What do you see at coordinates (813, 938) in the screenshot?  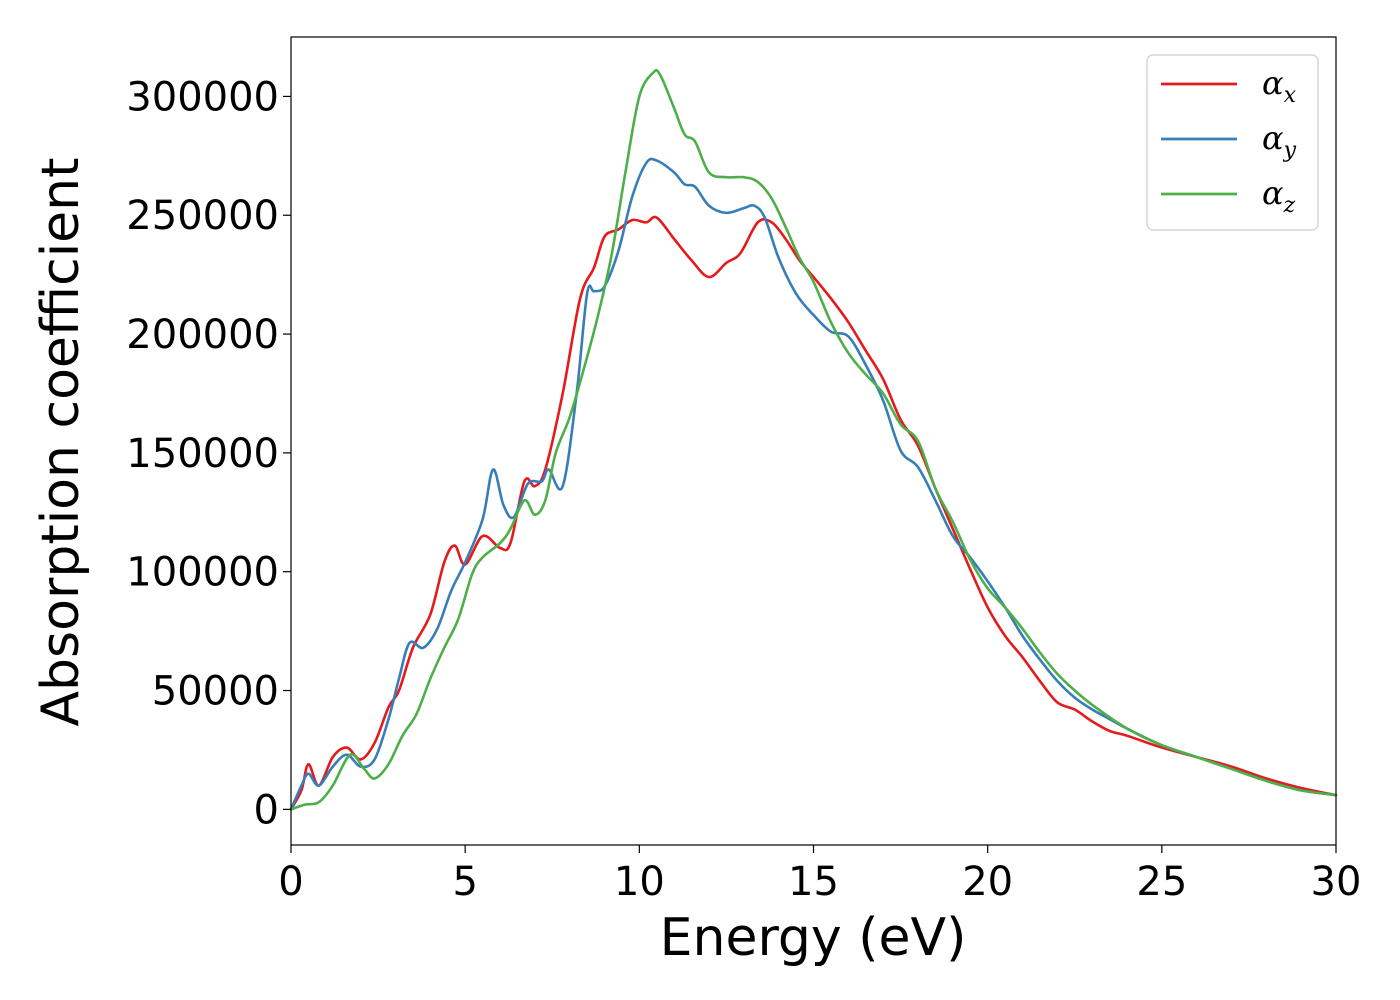 I see `x-axis-title: Energy (eV)` at bounding box center [813, 938].